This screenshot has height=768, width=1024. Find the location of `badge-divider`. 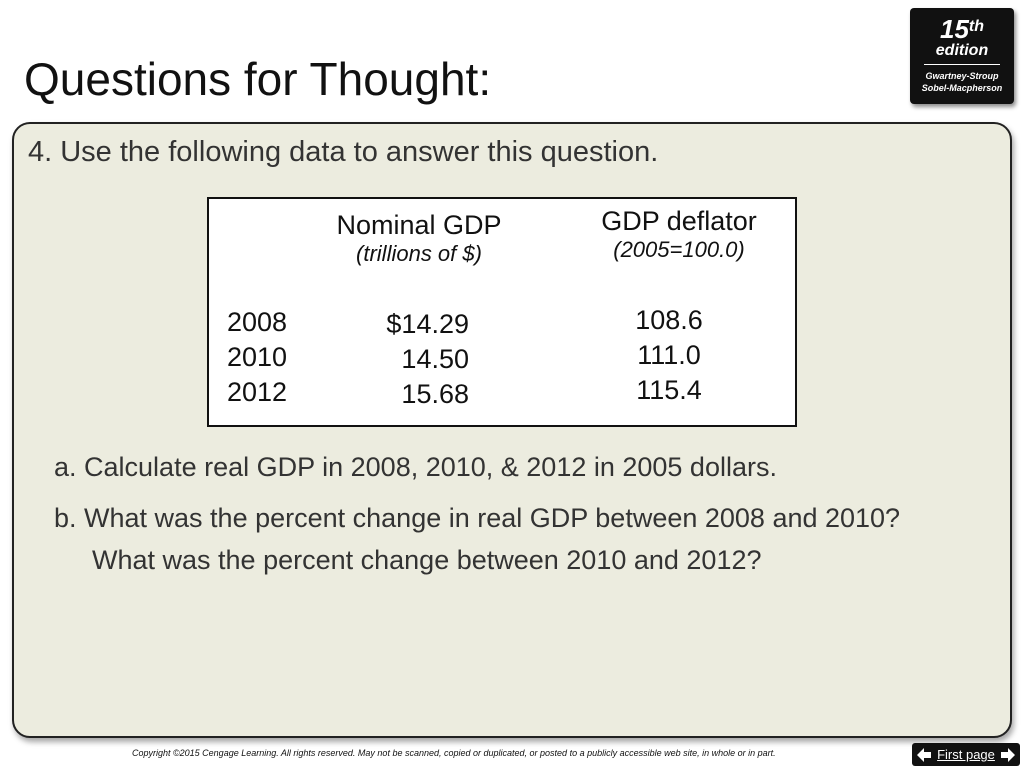

badge-divider is located at coordinates (962, 64).